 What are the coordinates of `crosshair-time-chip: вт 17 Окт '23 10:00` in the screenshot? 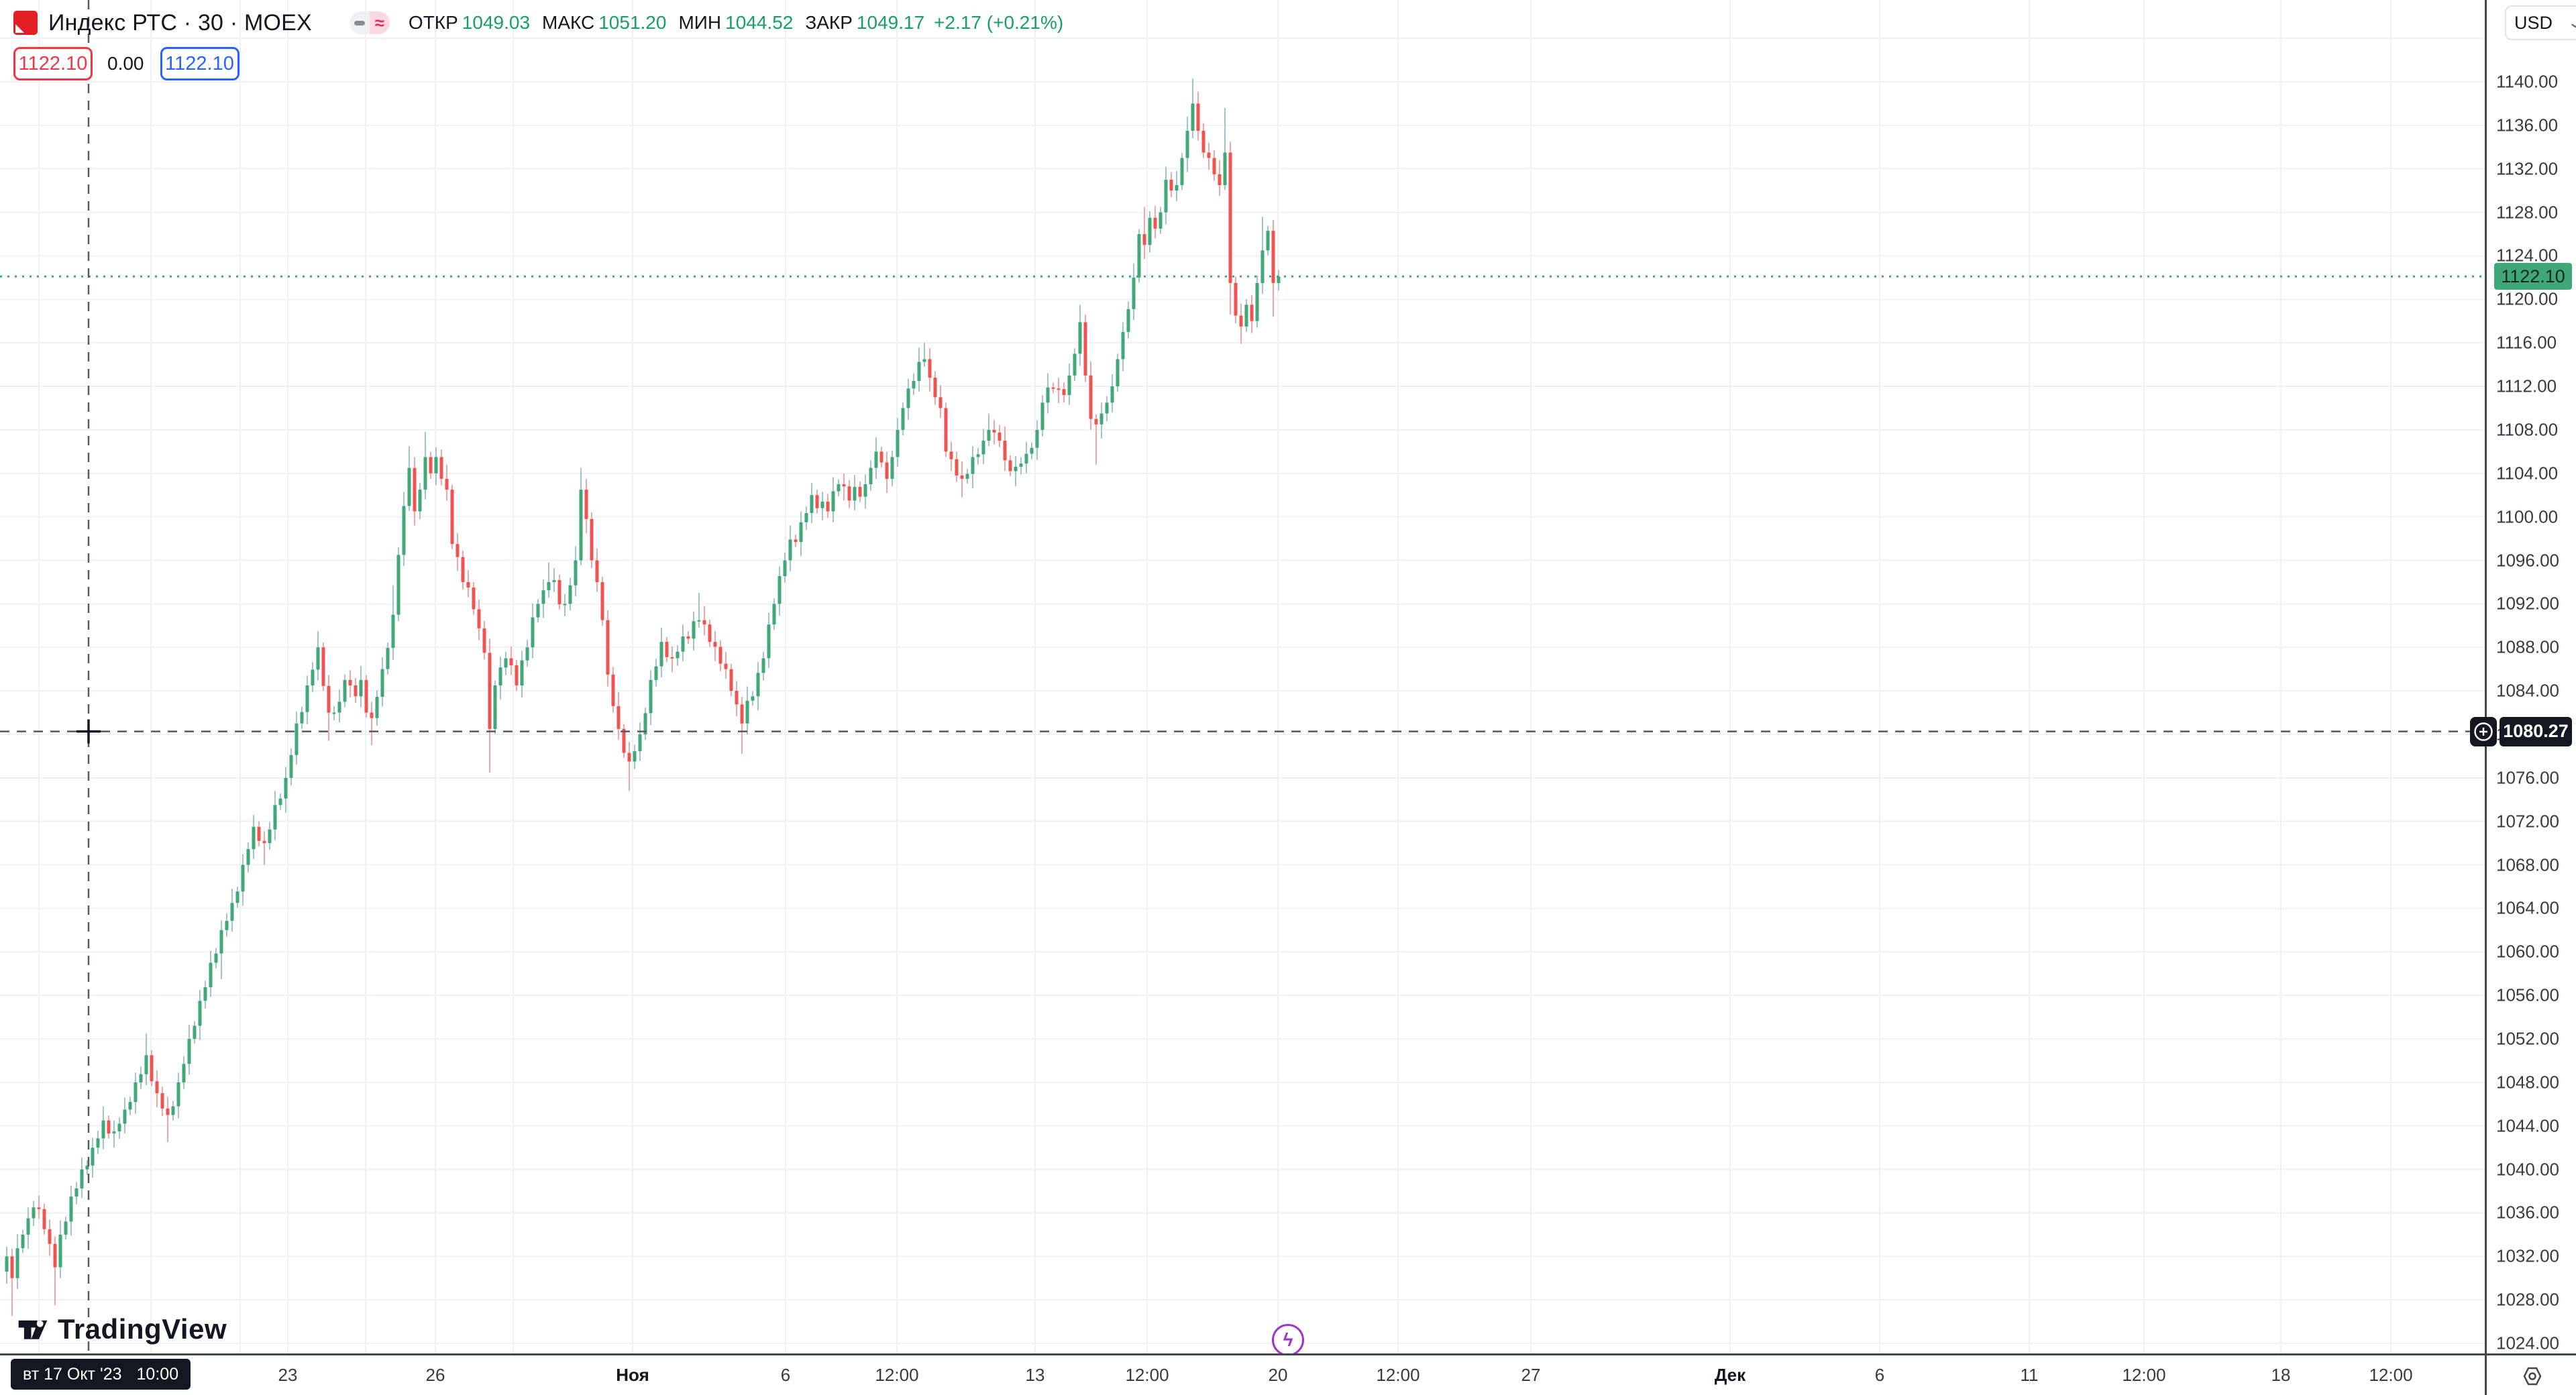 It's located at (101, 1374).